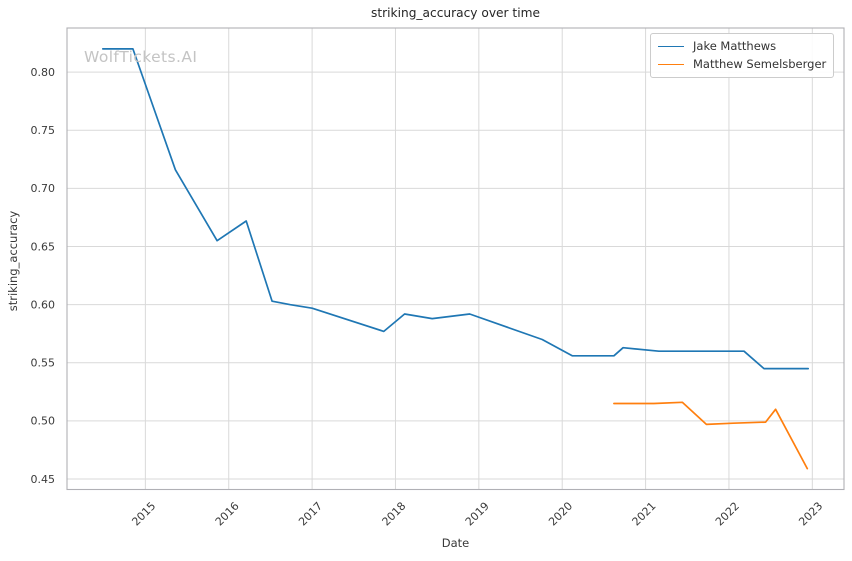 The image size is (852, 561). What do you see at coordinates (43, 363) in the screenshot?
I see `y-tick-label: 0.55` at bounding box center [43, 363].